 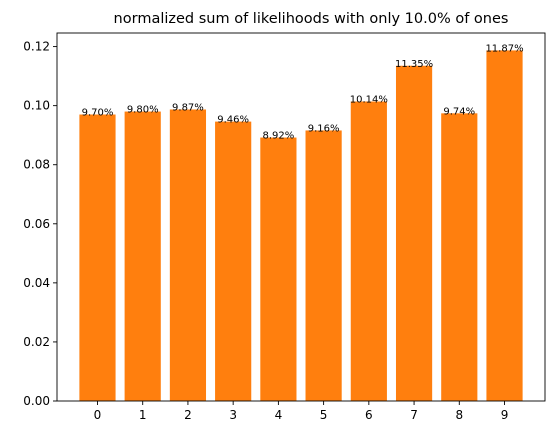 I want to click on data-label-1: 9.80%, so click(x=143, y=110).